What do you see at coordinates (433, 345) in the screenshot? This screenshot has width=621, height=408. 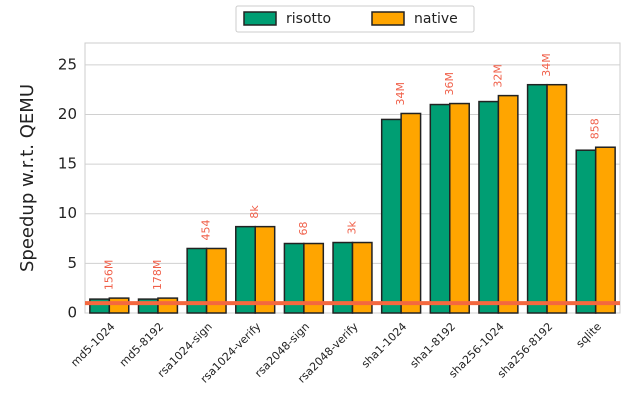 I see `x-tick-label: sha1-8192` at bounding box center [433, 345].